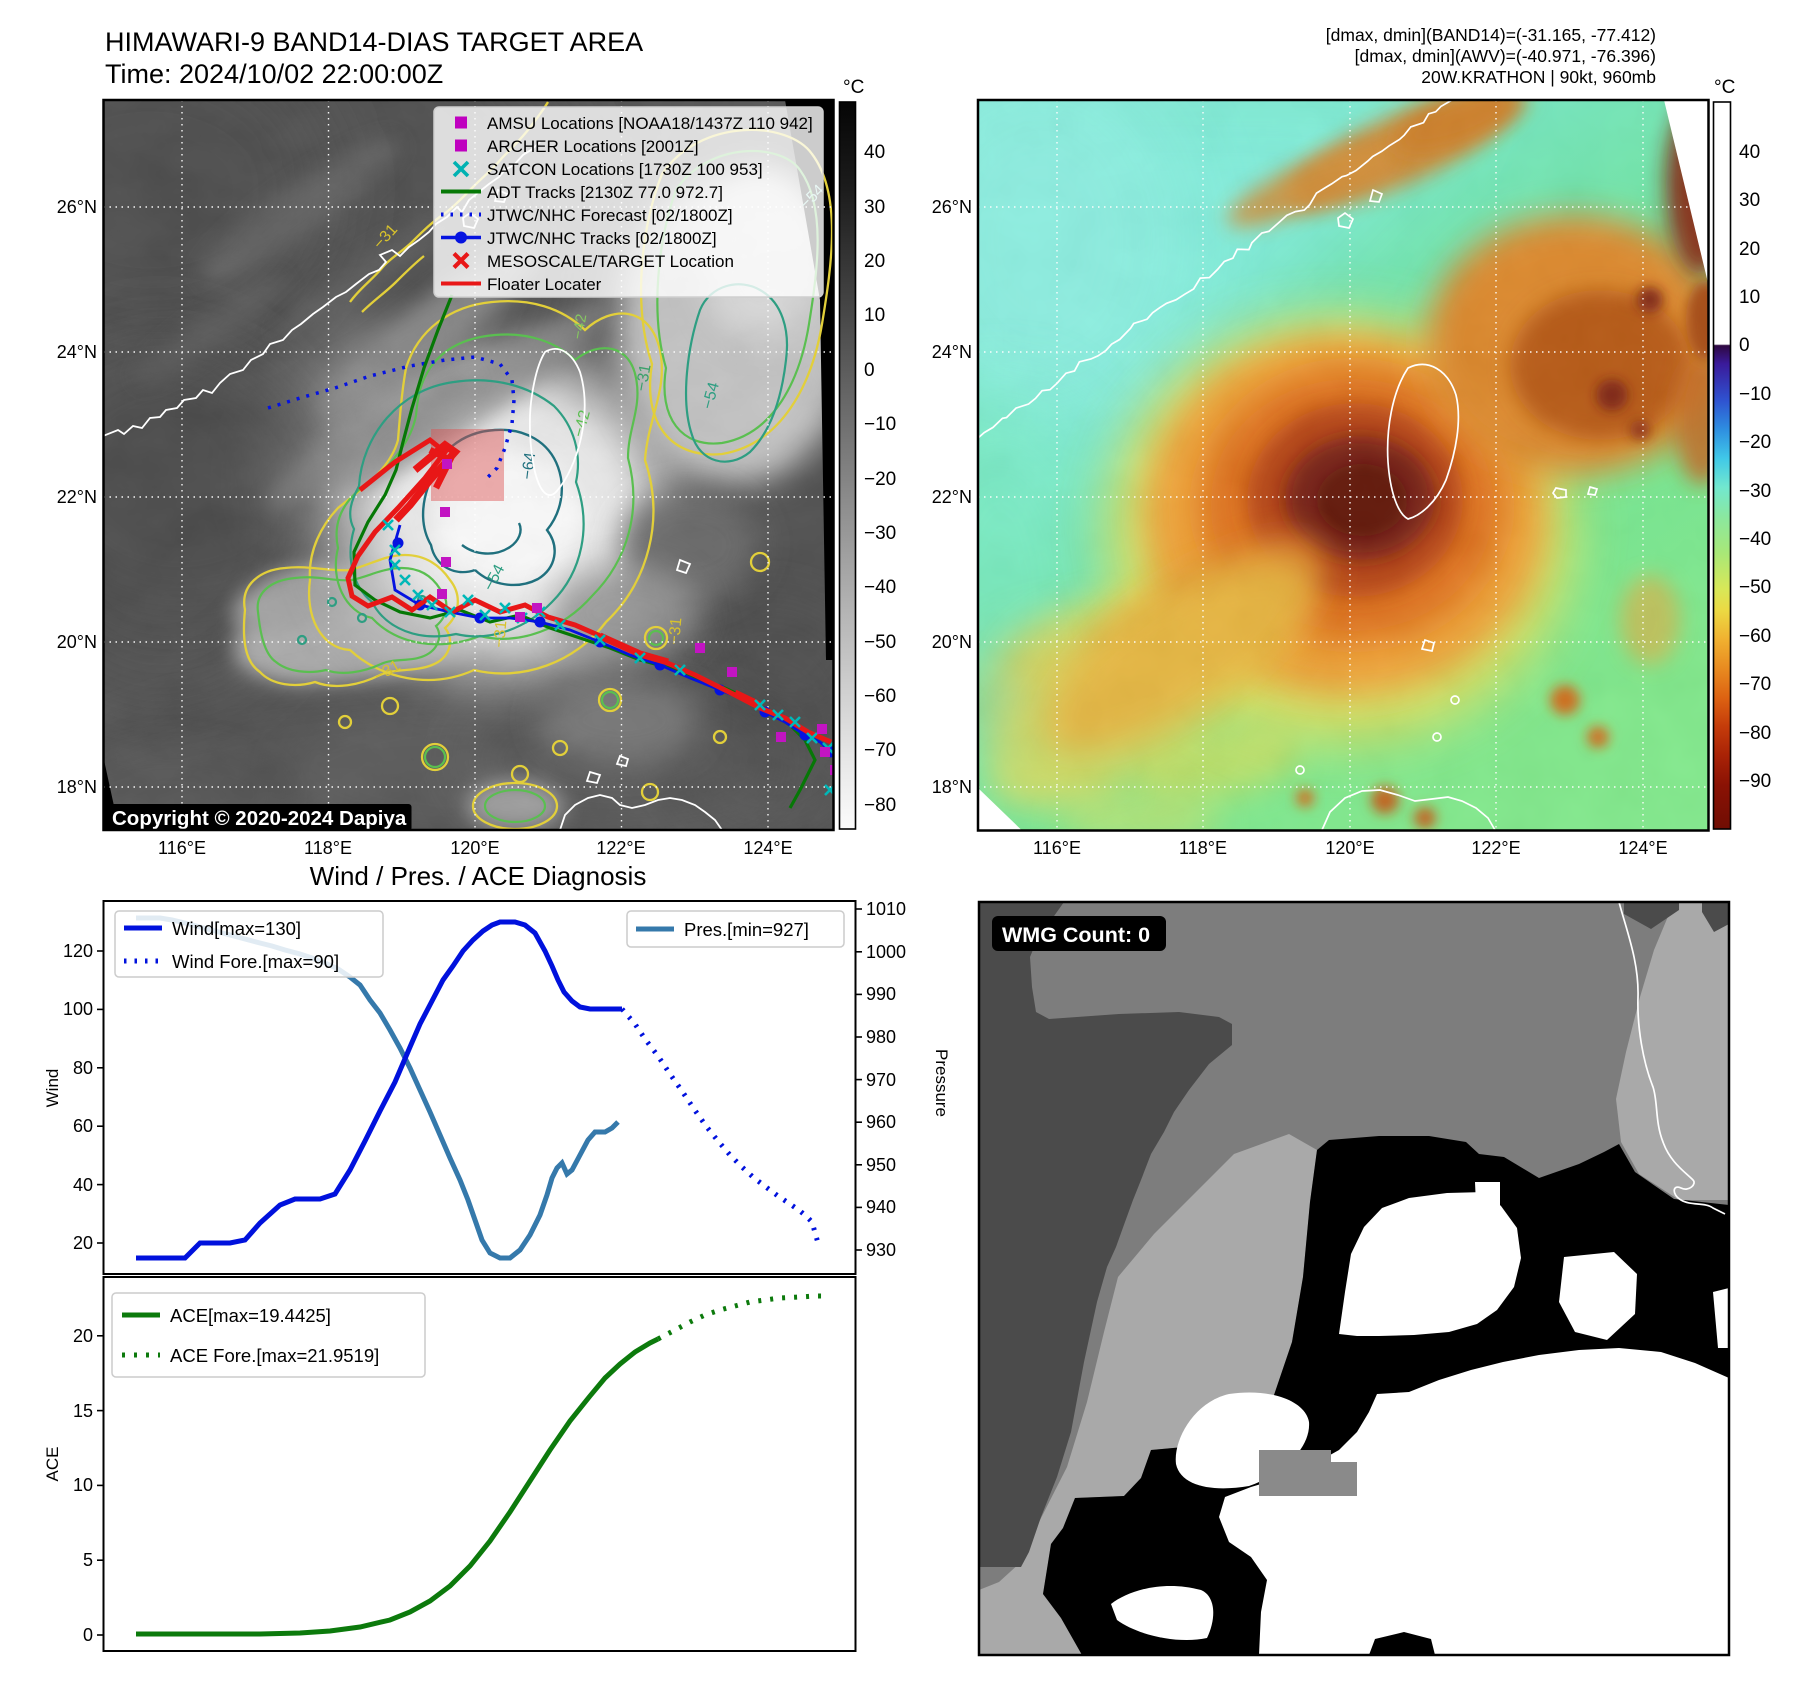 Image resolution: width=1797 pixels, height=1695 pixels. Describe the element at coordinates (1076, 935) in the screenshot. I see `svg-text: WMG Count: 0` at that location.